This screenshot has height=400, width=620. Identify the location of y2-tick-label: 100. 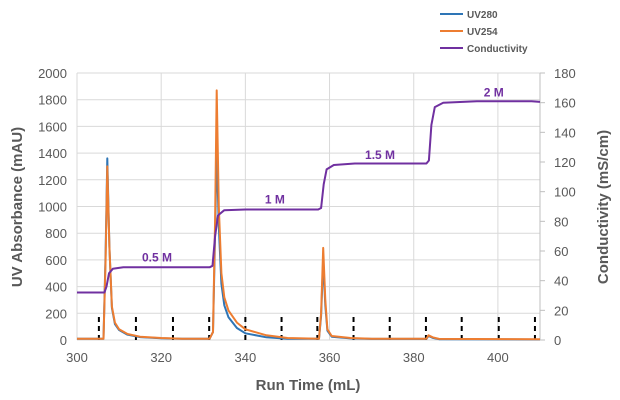
(565, 192).